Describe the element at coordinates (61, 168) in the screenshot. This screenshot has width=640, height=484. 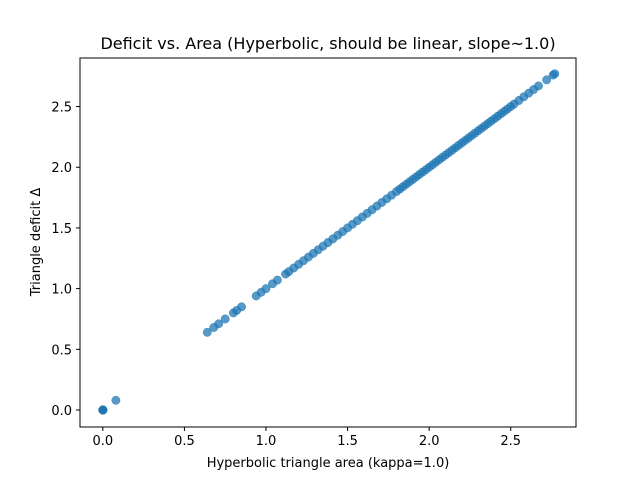
I see `y-tick-label: 2.0` at that location.